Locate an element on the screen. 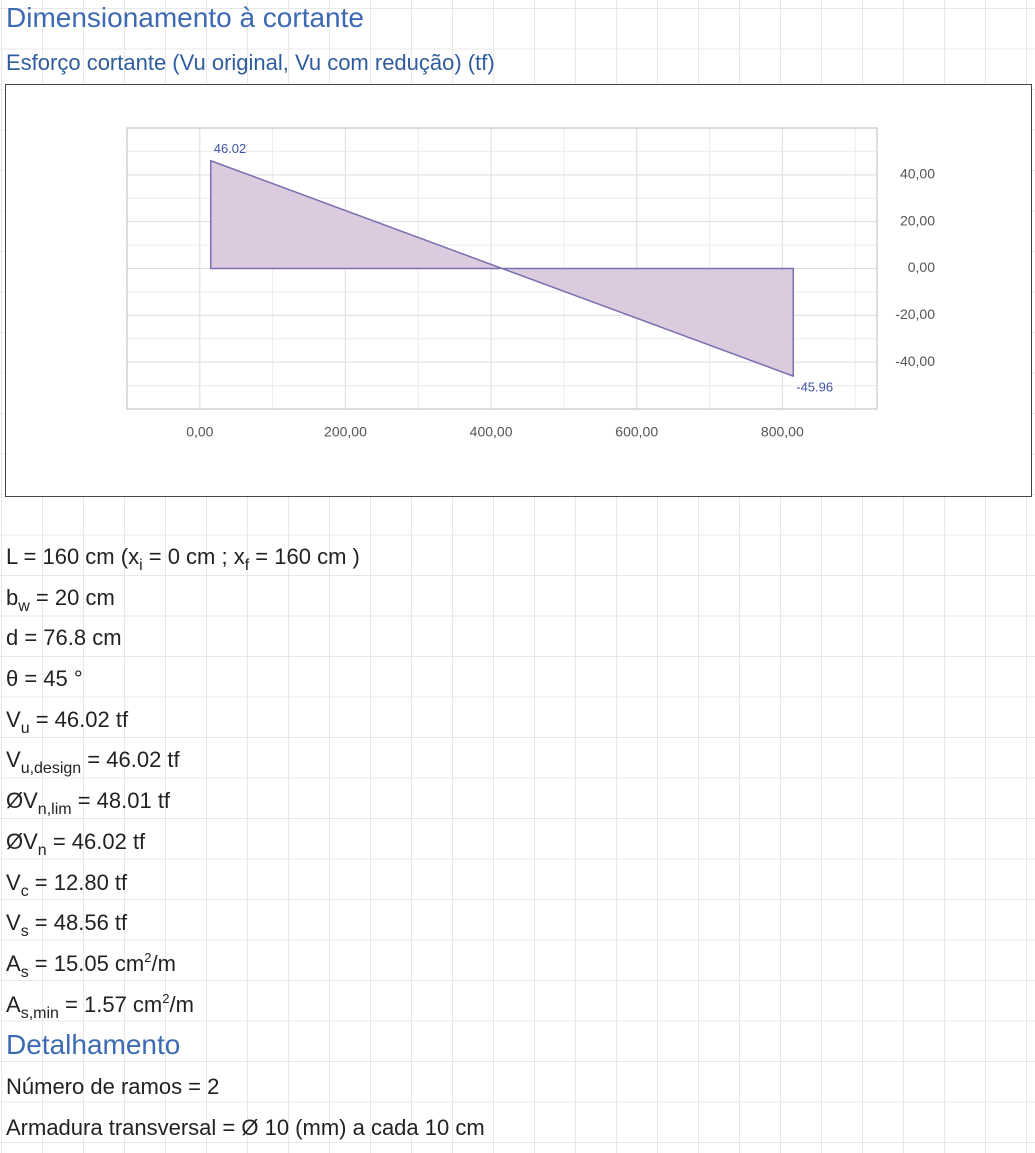 The height and width of the screenshot is (1153, 1035). text: = 15.05 cm is located at coordinates (86, 963).